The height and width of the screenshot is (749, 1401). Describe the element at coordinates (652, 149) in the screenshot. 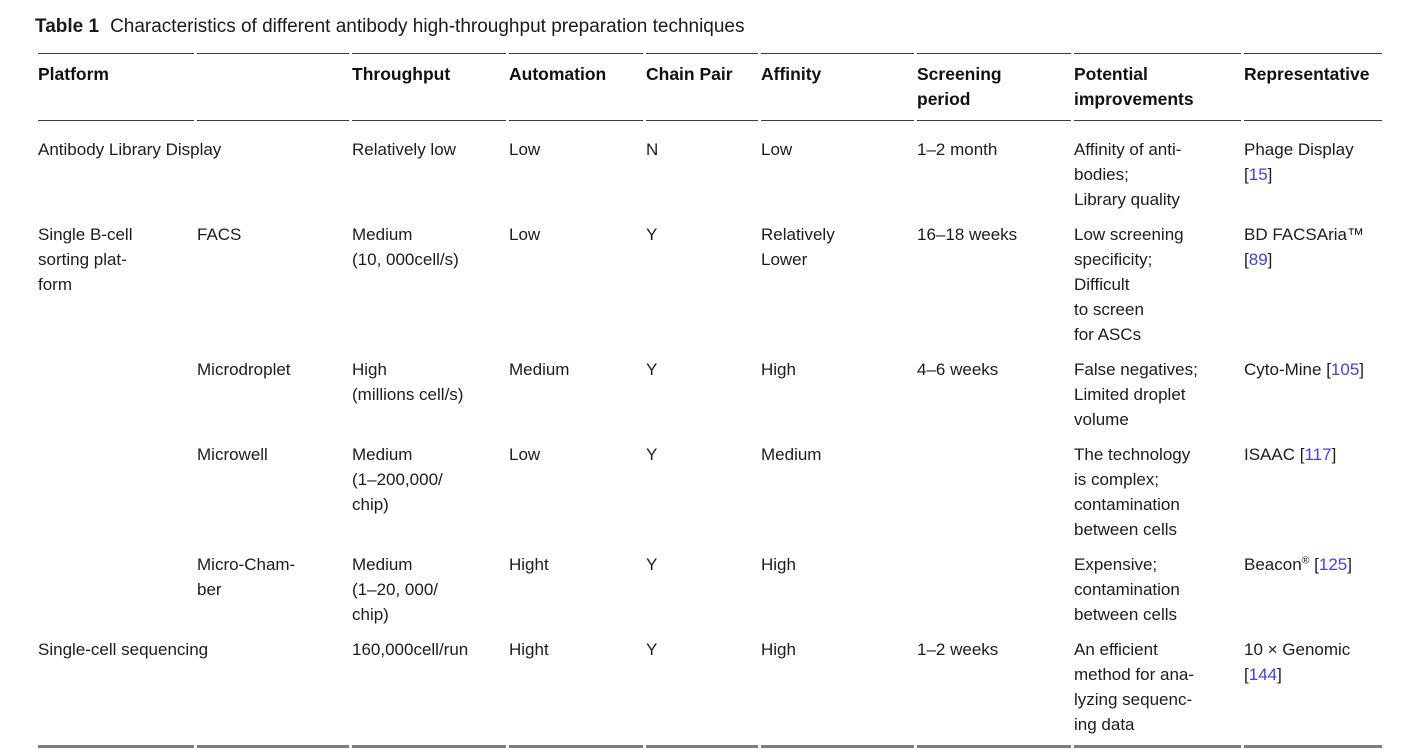

I see `cell-chain-pair: N` at that location.